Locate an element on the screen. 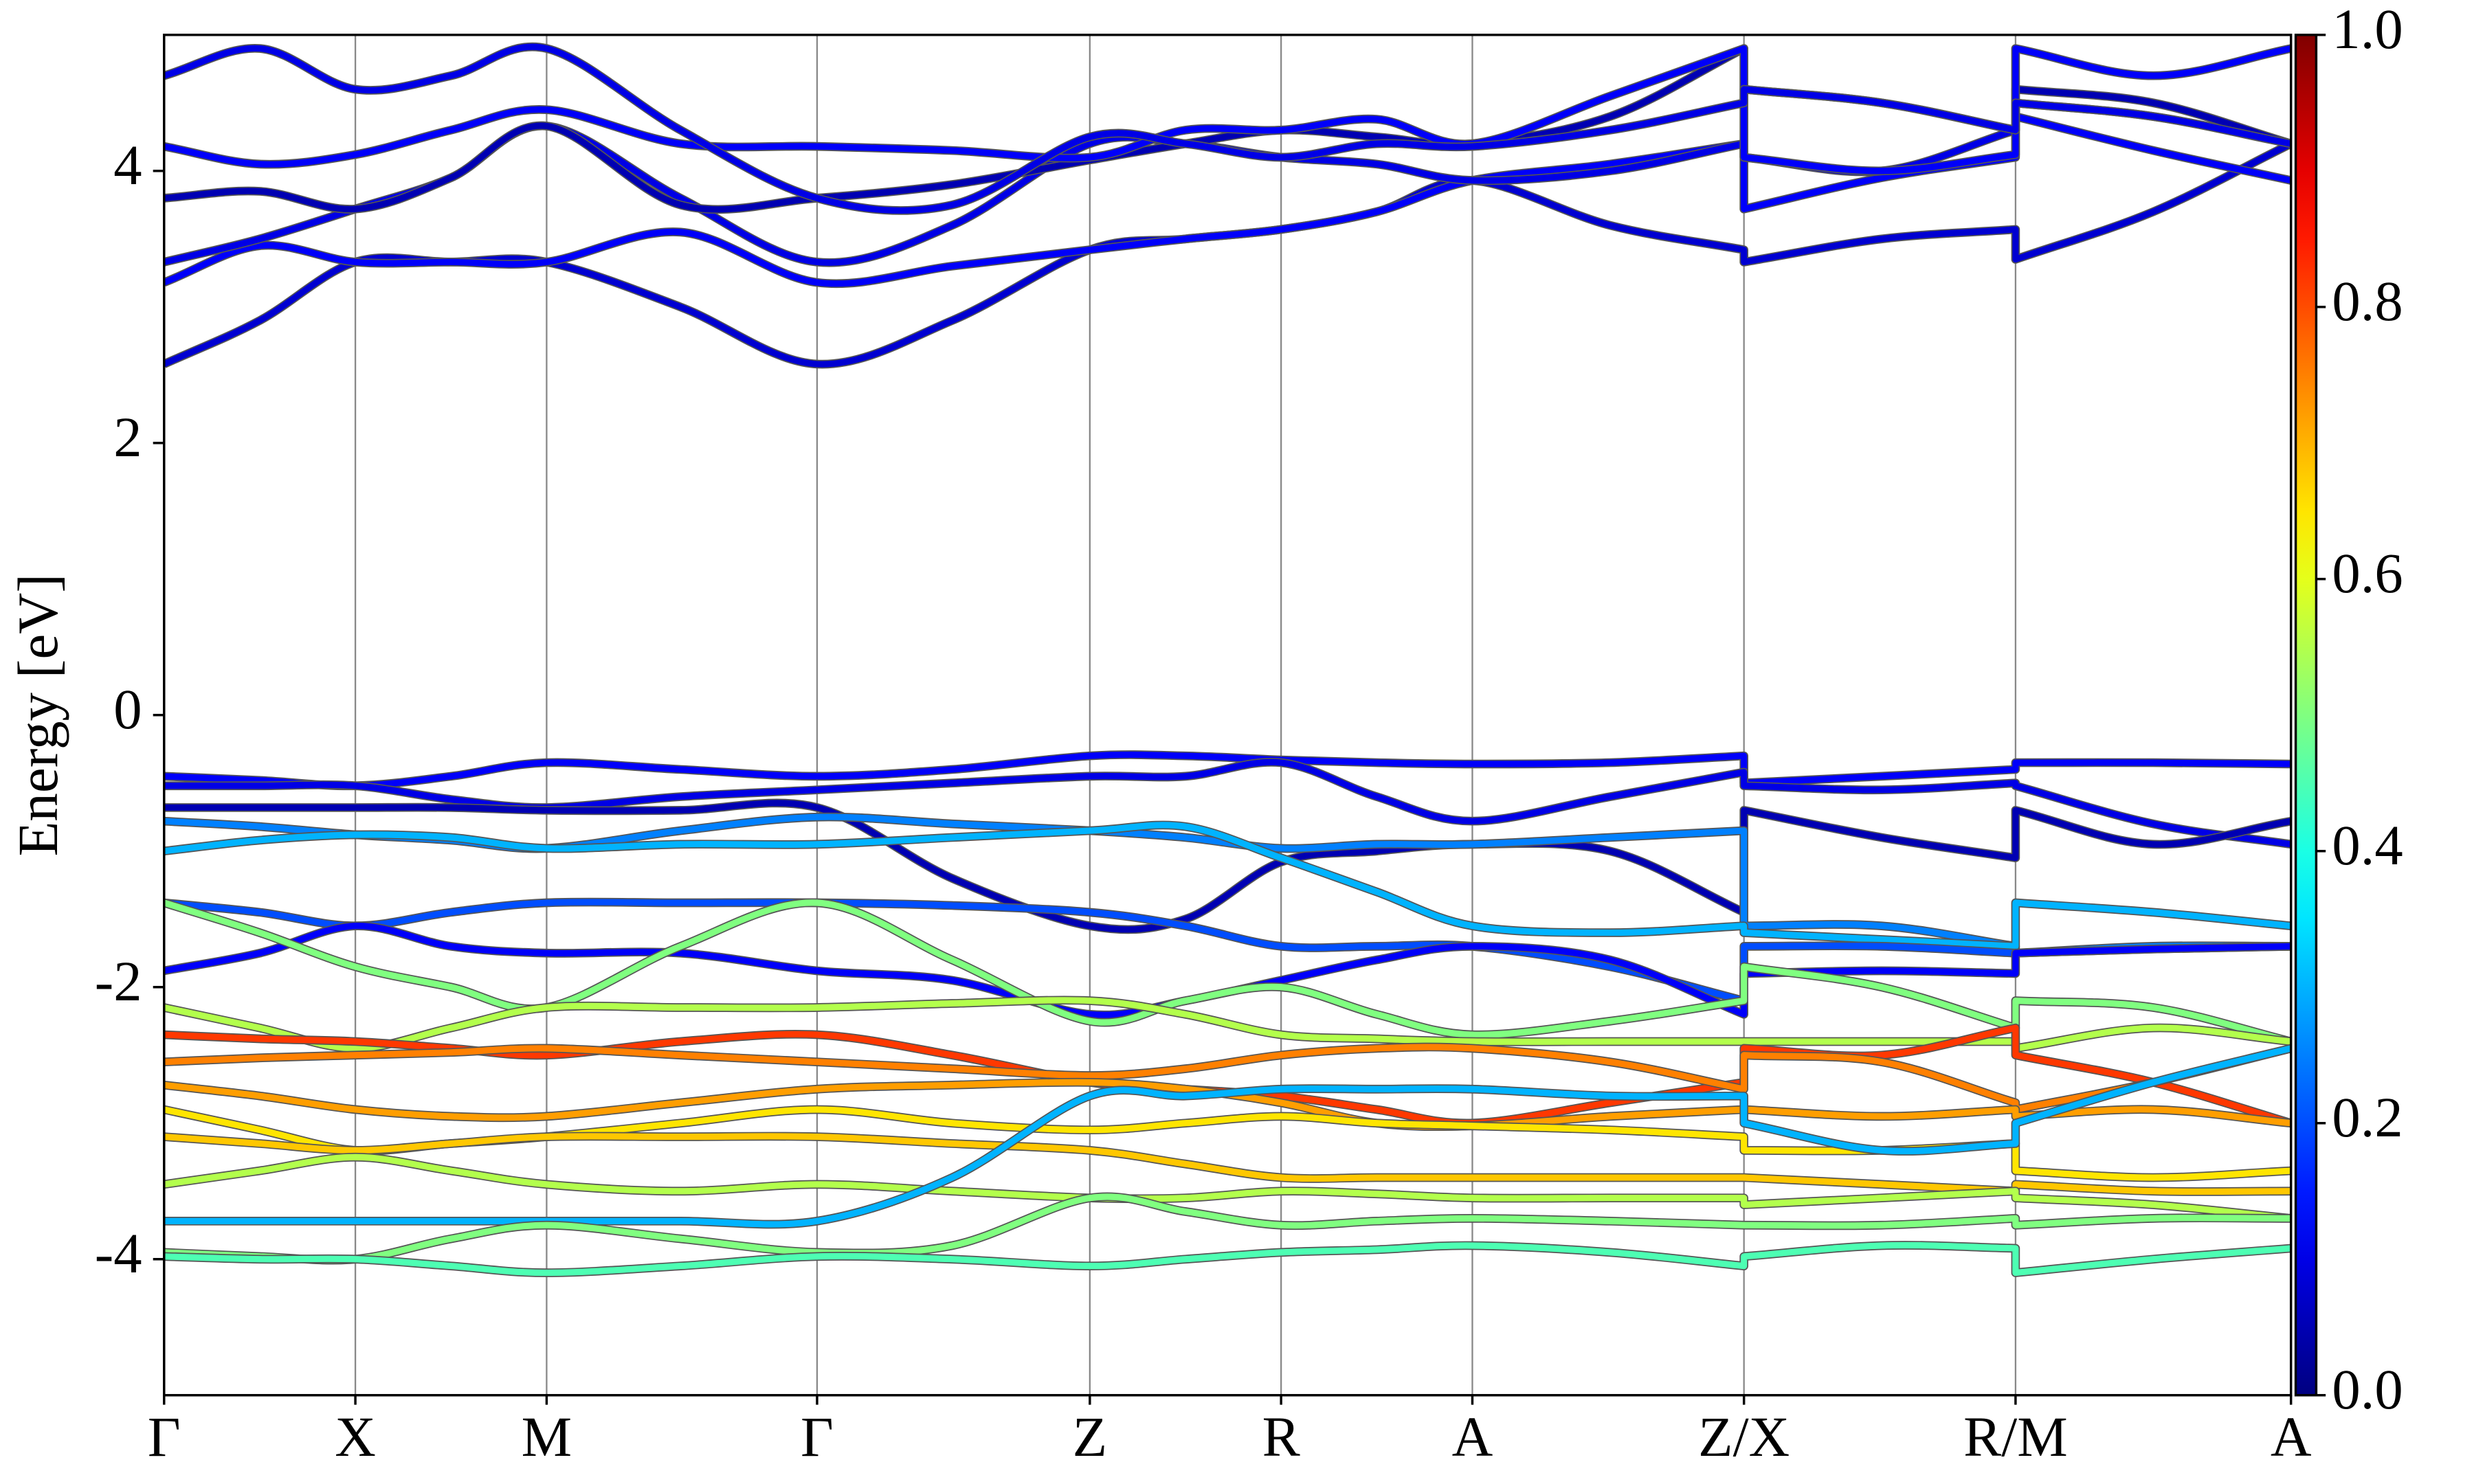 The height and width of the screenshot is (1484, 2474). y-tick-label: 2 is located at coordinates (128, 437).